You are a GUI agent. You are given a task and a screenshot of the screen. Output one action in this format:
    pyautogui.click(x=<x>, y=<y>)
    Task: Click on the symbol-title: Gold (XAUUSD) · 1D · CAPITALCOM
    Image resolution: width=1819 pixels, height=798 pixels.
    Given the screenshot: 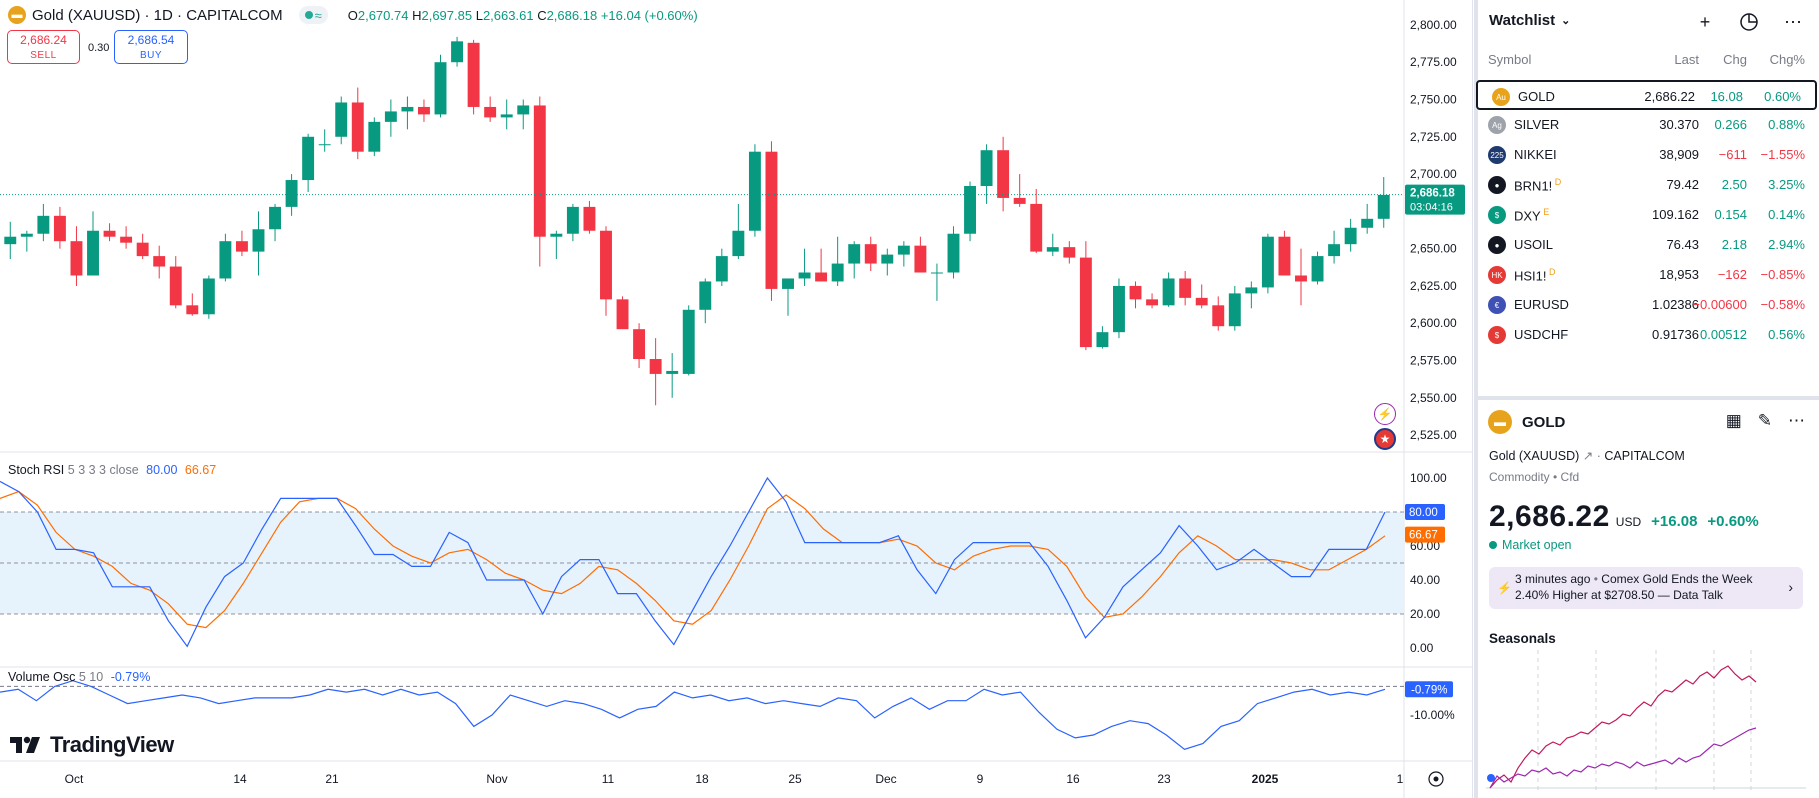 What is the action you would take?
    pyautogui.click(x=157, y=15)
    